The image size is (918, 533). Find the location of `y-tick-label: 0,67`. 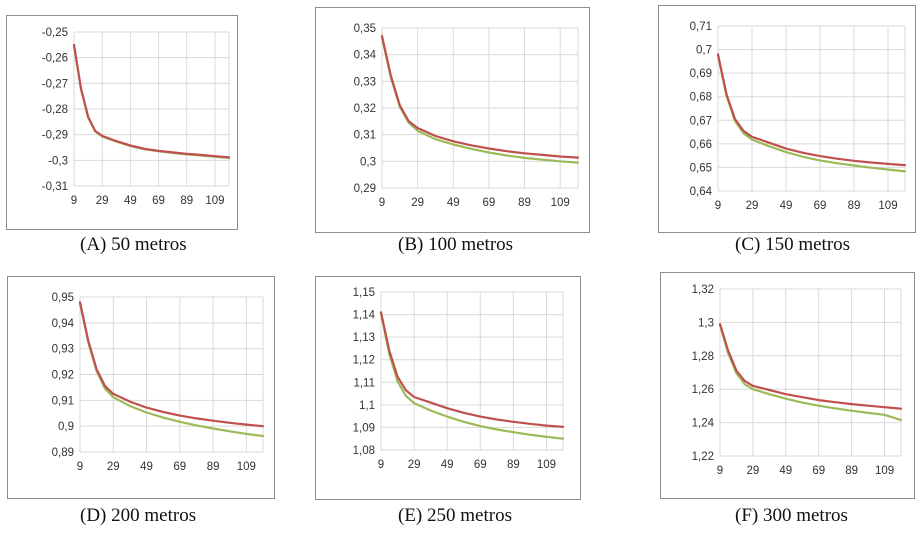

y-tick-label: 0,67 is located at coordinates (701, 121).